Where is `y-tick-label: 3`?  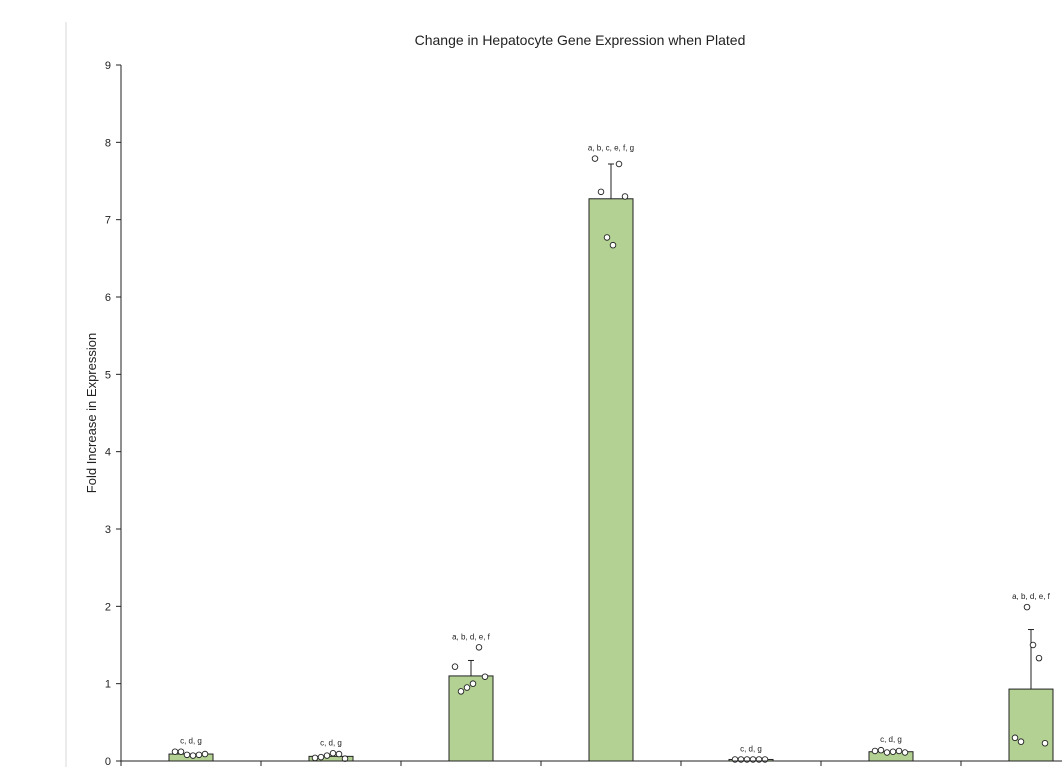 y-tick-label: 3 is located at coordinates (108, 530).